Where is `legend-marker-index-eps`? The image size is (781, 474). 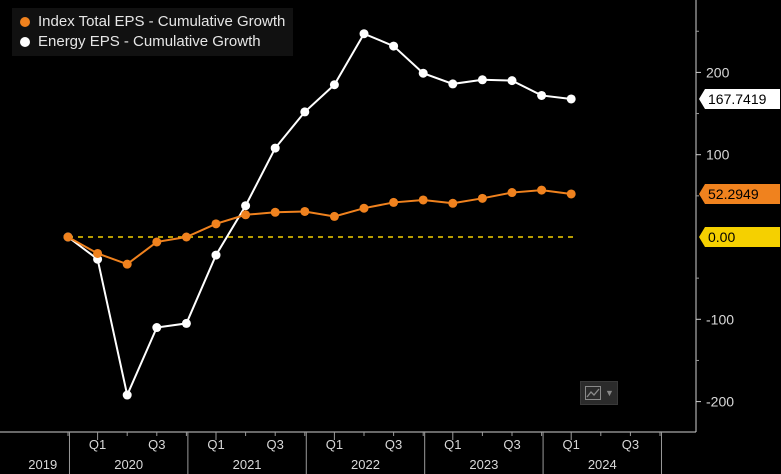
legend-marker-index-eps is located at coordinates (25, 22).